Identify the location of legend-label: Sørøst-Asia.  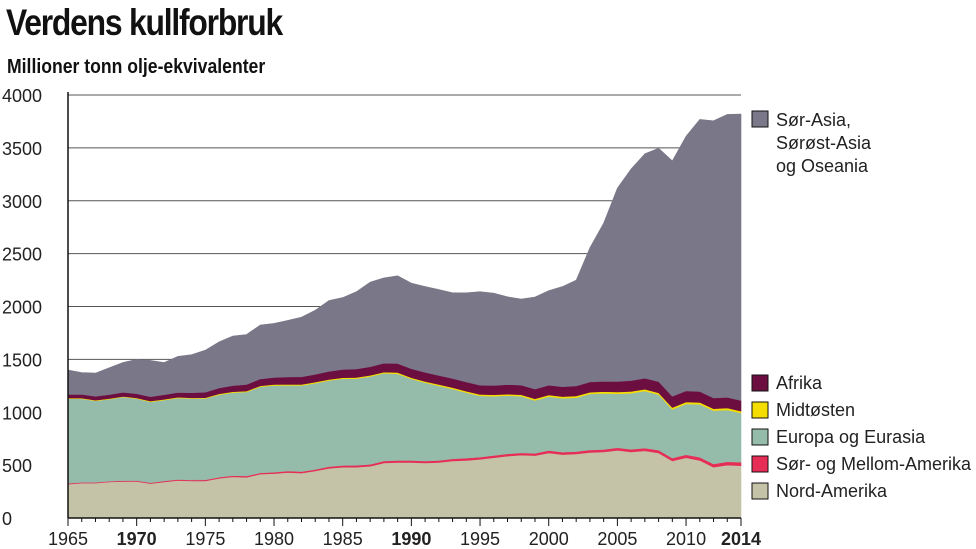
(824, 143).